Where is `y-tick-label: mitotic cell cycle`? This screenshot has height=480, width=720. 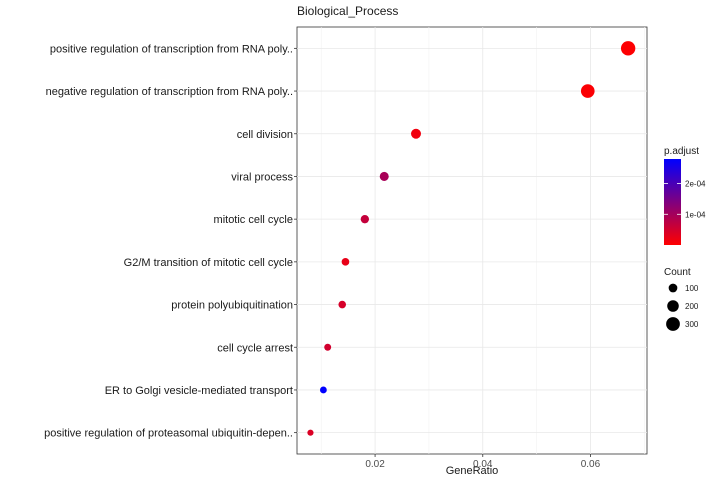
y-tick-label: mitotic cell cycle is located at coordinates (253, 220).